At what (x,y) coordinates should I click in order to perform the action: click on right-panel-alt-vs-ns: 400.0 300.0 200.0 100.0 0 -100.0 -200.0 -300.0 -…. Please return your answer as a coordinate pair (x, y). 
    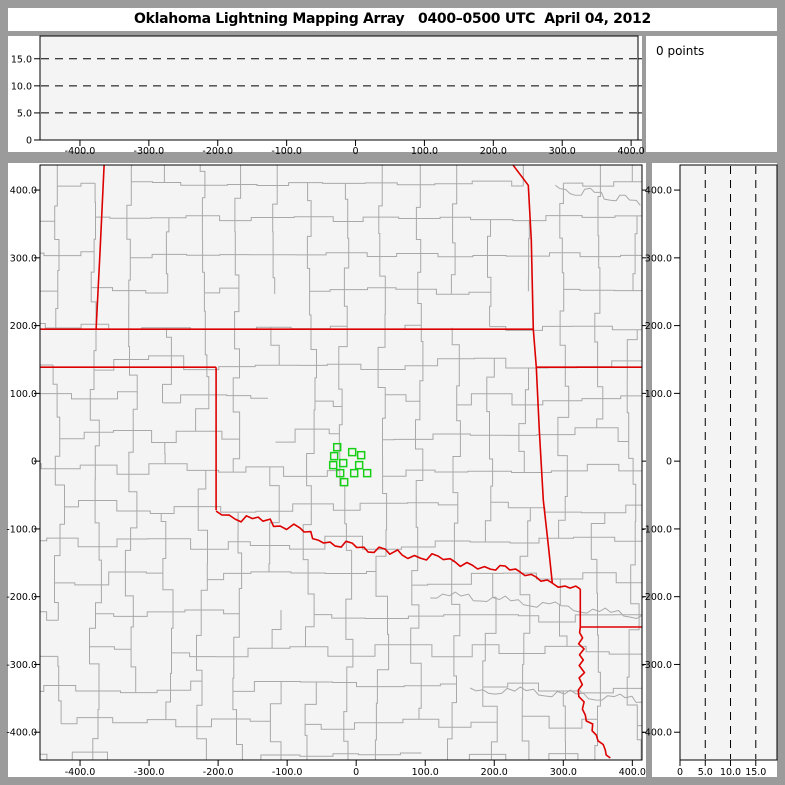
    Looking at the image, I should click on (709, 471).